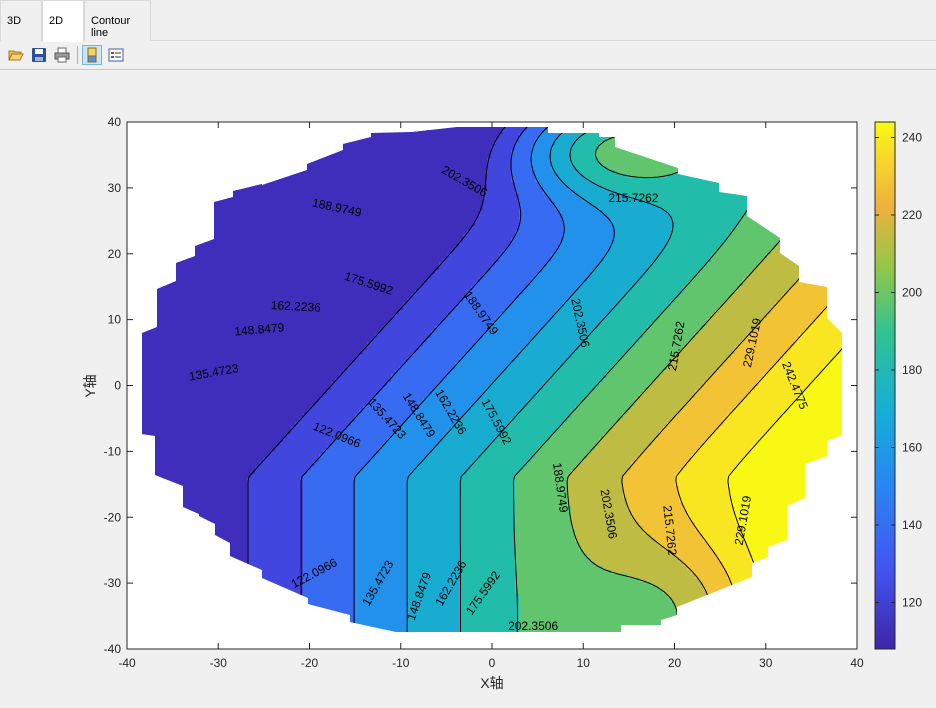 The image size is (936, 708). I want to click on save-button, so click(39, 55).